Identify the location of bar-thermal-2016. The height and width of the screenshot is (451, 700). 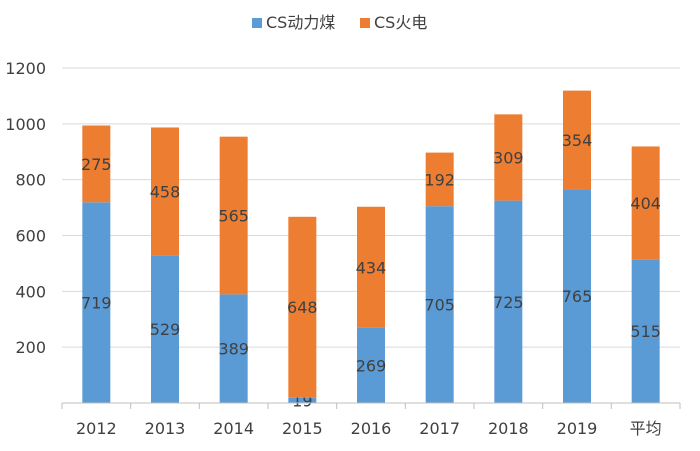
(371, 267).